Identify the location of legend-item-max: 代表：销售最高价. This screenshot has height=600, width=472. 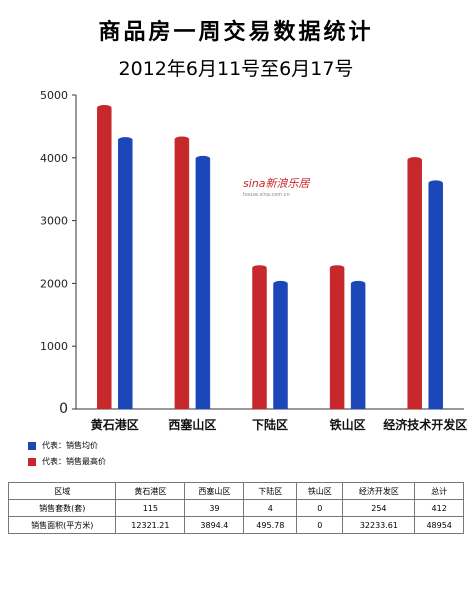
(67, 461).